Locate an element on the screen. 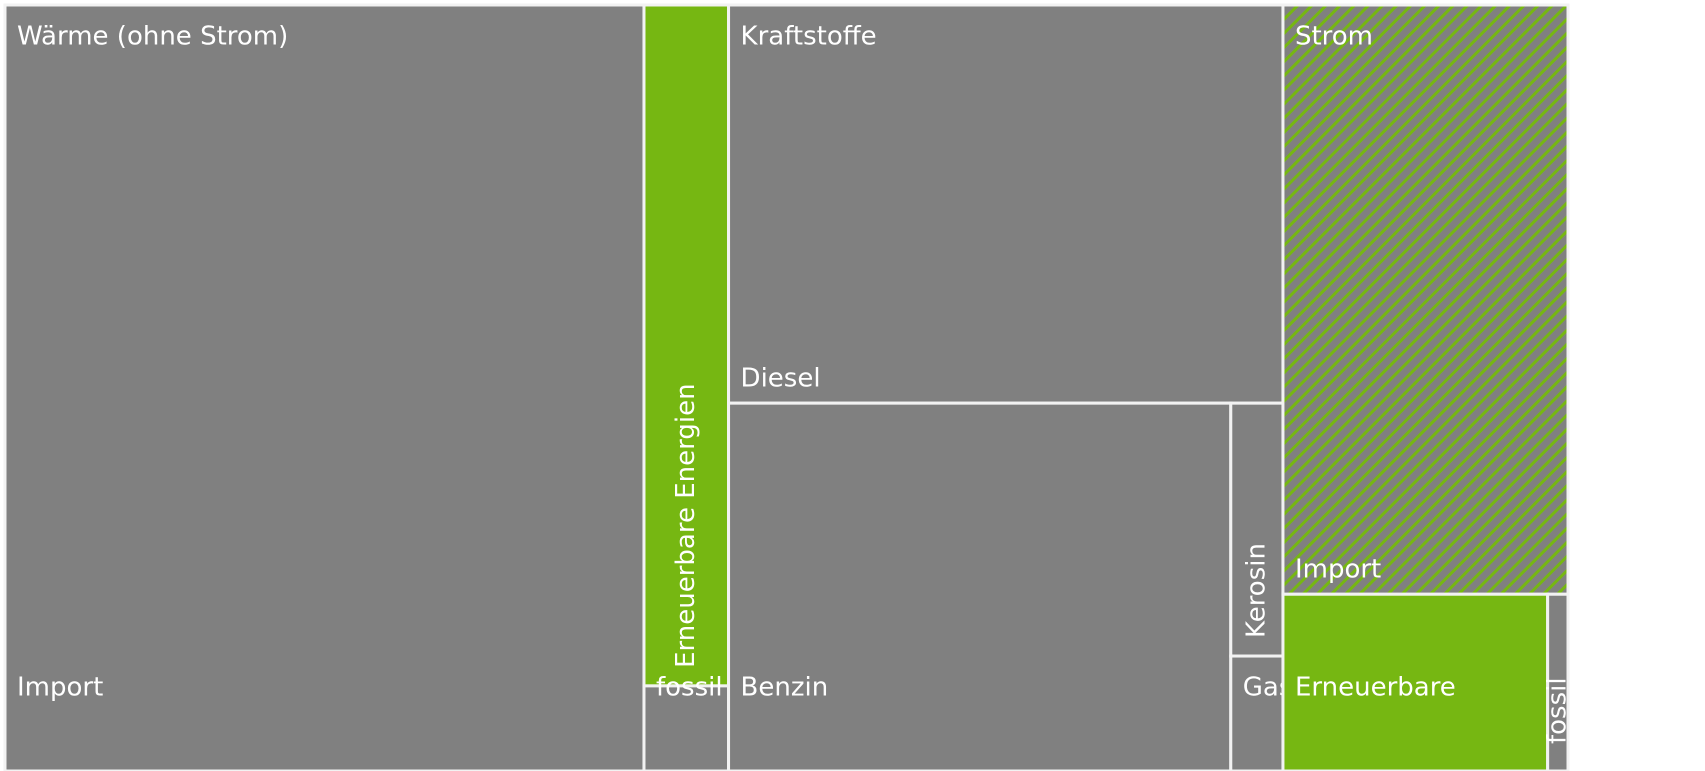 This screenshot has height=771, width=1705. tile-label: Erneuerbare is located at coordinates (1375, 688).